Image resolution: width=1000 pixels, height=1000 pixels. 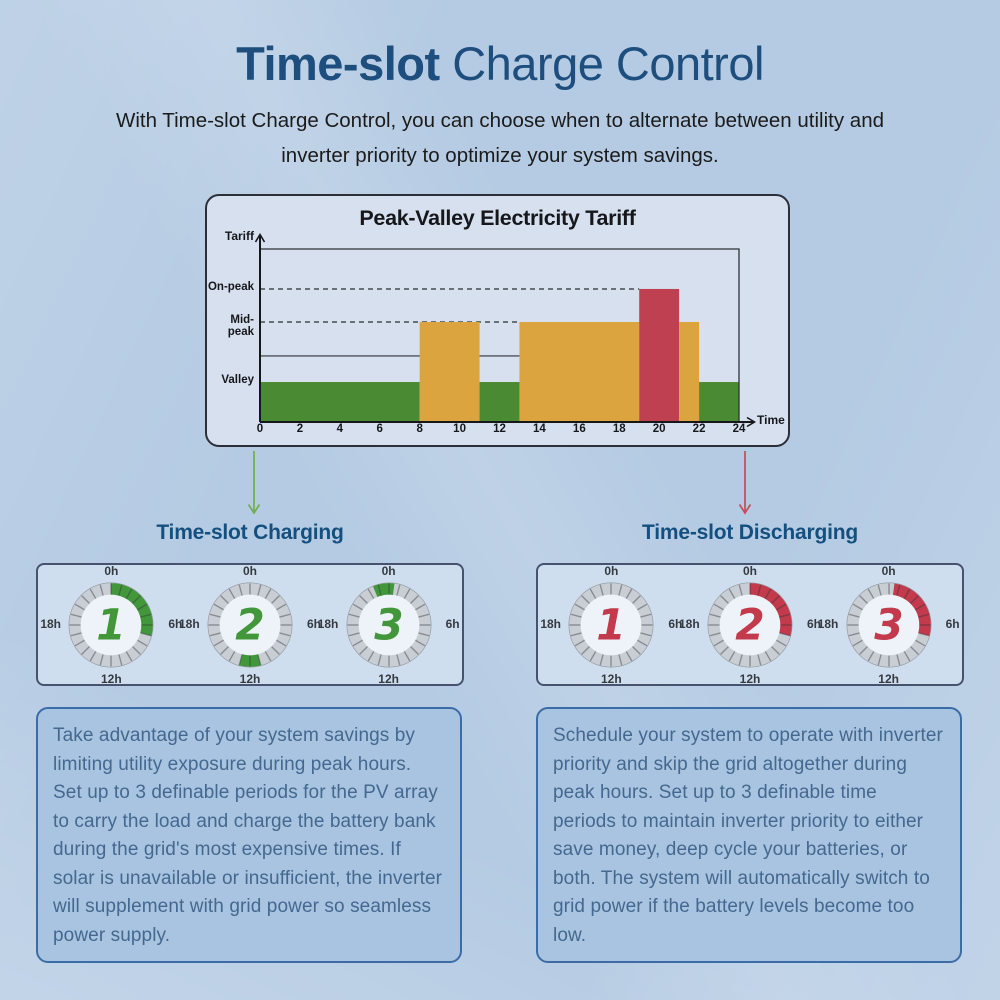 I want to click on page-title-emphasis: Time-slot, so click(x=338, y=63).